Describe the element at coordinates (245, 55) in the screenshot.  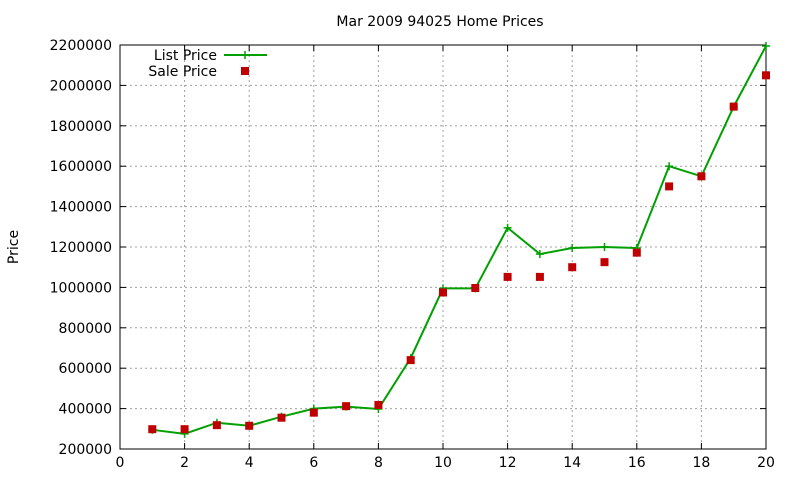
I see `legend-marker-list-price` at that location.